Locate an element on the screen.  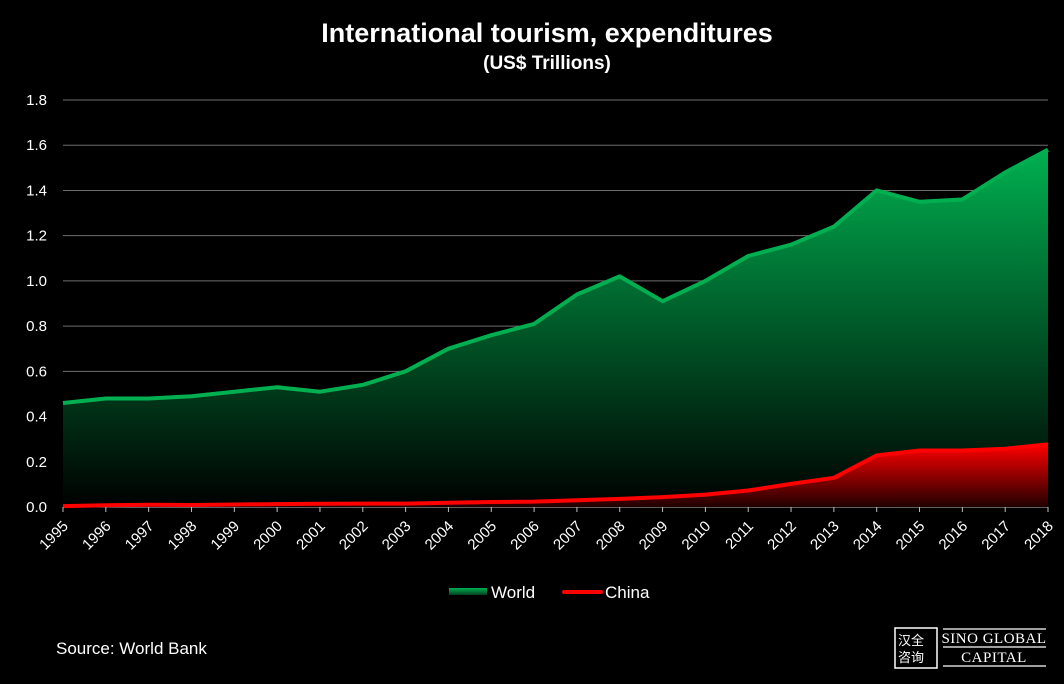
x-tick-label: 2005 is located at coordinates (482, 536).